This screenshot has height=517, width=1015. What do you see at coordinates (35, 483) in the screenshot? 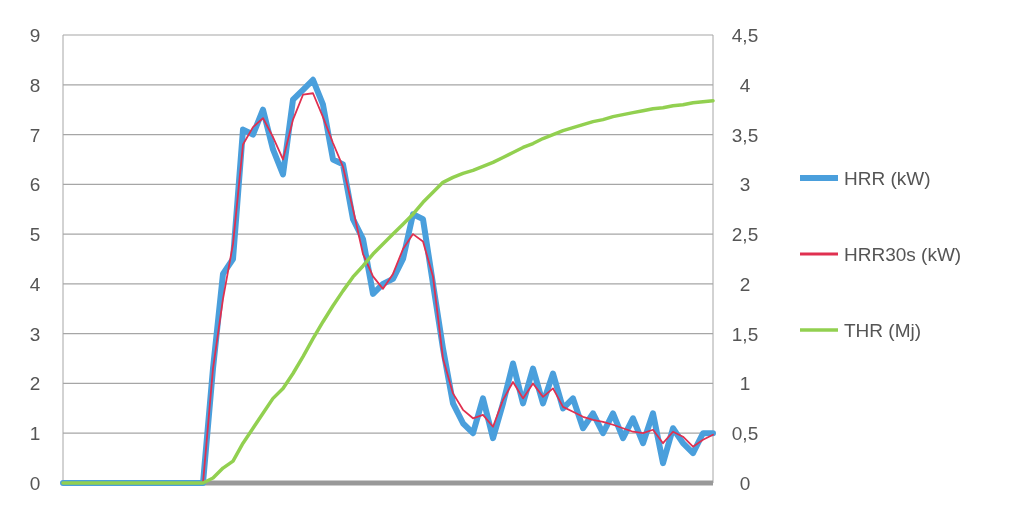
I see `y-tick-label: 0` at bounding box center [35, 483].